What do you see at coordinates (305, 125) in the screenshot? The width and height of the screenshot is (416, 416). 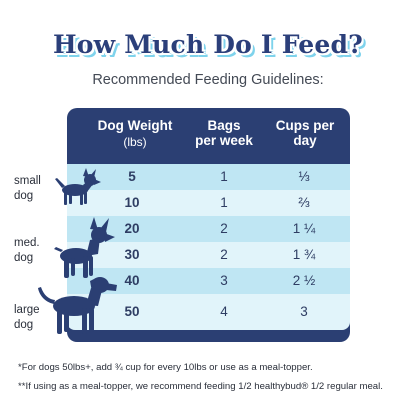 I see `cups-header-line1: Cups per` at bounding box center [305, 125].